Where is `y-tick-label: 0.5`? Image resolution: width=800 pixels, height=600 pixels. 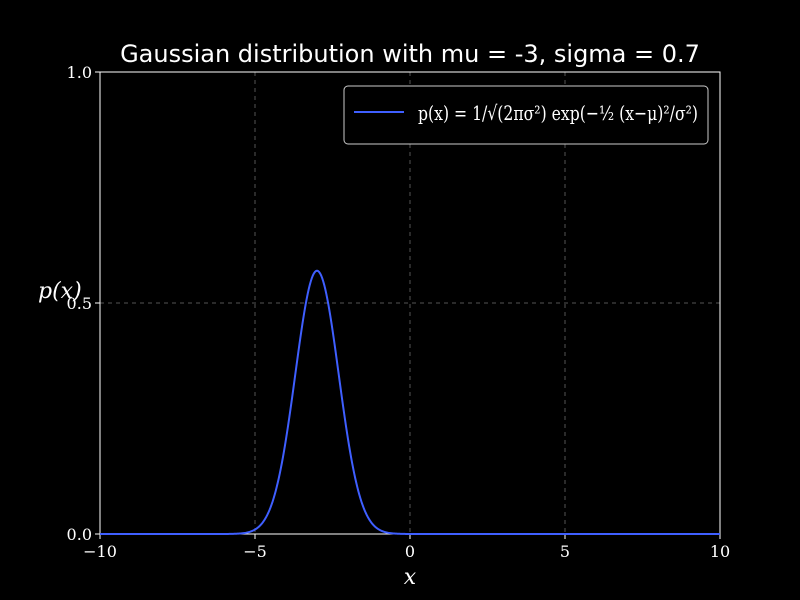 y-tick-label: 0.5 is located at coordinates (79, 303).